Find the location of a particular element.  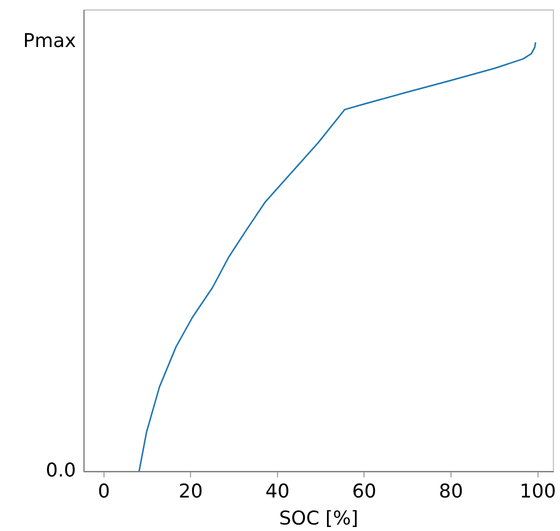

x-tick-label: 100 is located at coordinates (538, 491).